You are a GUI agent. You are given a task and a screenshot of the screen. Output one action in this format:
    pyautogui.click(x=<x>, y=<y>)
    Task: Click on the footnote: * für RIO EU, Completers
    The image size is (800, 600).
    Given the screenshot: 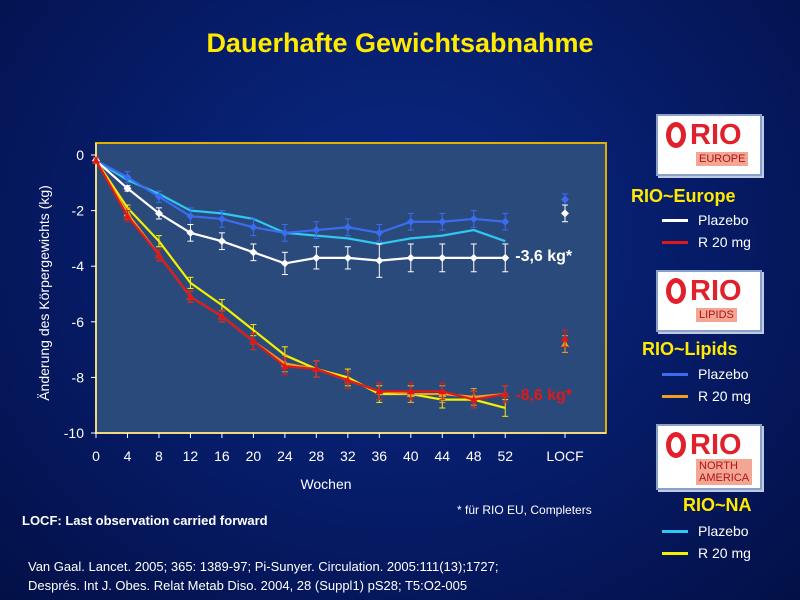 What is the action you would take?
    pyautogui.click(x=524, y=510)
    